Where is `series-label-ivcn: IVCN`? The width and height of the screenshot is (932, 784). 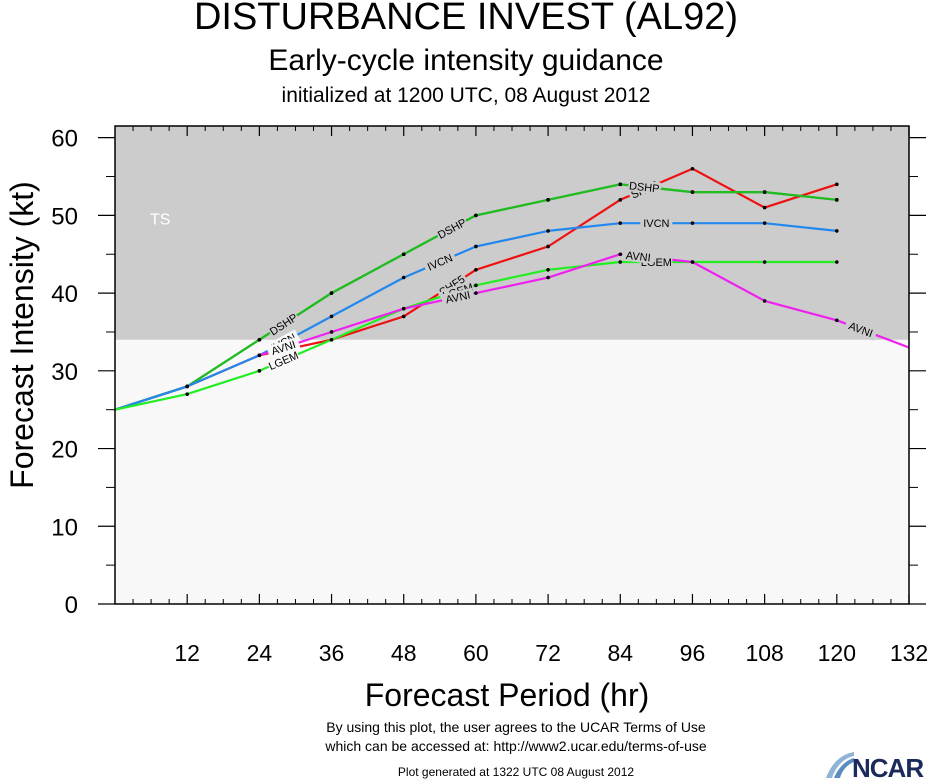
series-label-ivcn: IVCN is located at coordinates (656, 224).